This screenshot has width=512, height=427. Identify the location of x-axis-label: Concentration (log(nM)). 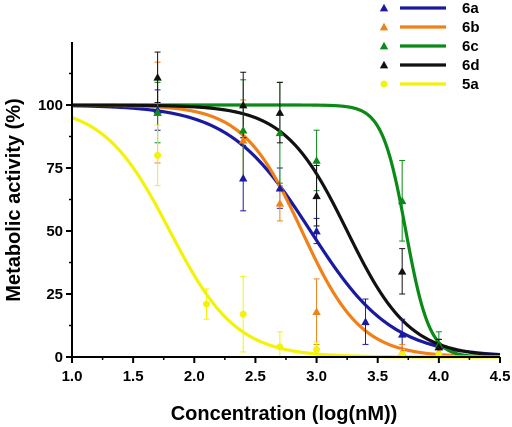
(284, 414).